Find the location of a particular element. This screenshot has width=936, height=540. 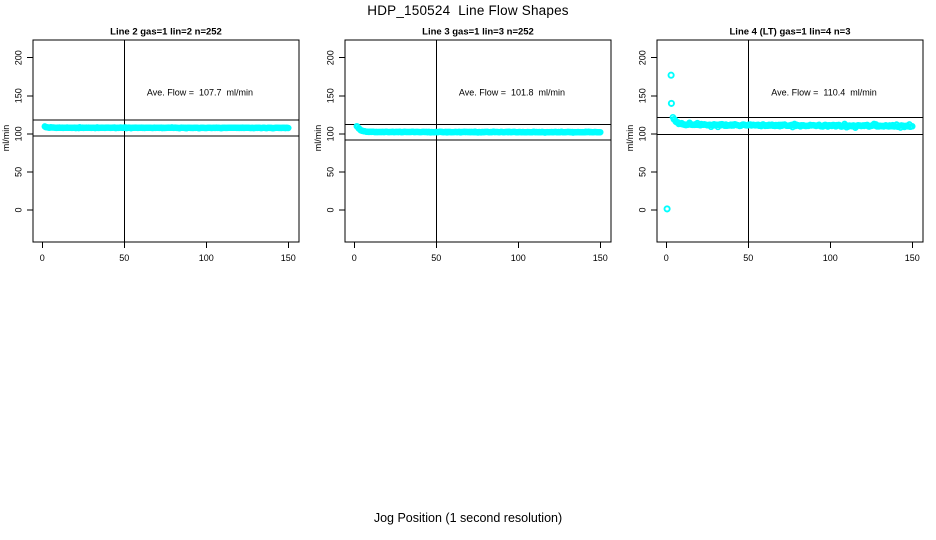

x-axis-outer-label: Jog Position (1 second resolution) is located at coordinates (468, 518).